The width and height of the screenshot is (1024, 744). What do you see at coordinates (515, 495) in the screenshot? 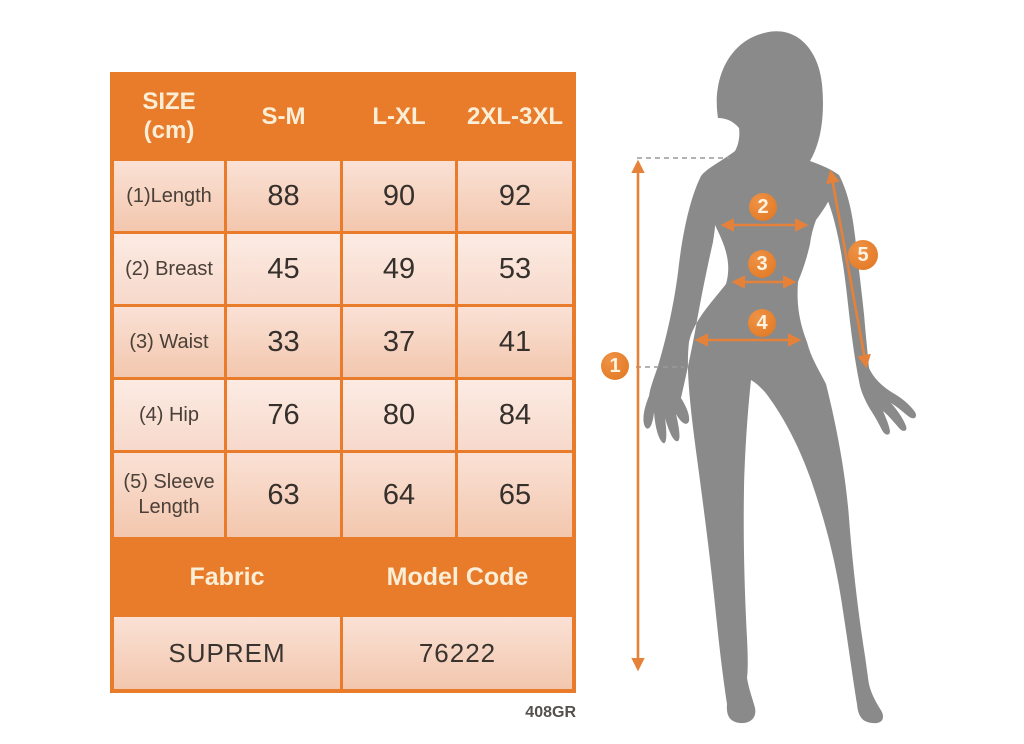
I see `value-sleeve-2xl-3xl: 65` at bounding box center [515, 495].